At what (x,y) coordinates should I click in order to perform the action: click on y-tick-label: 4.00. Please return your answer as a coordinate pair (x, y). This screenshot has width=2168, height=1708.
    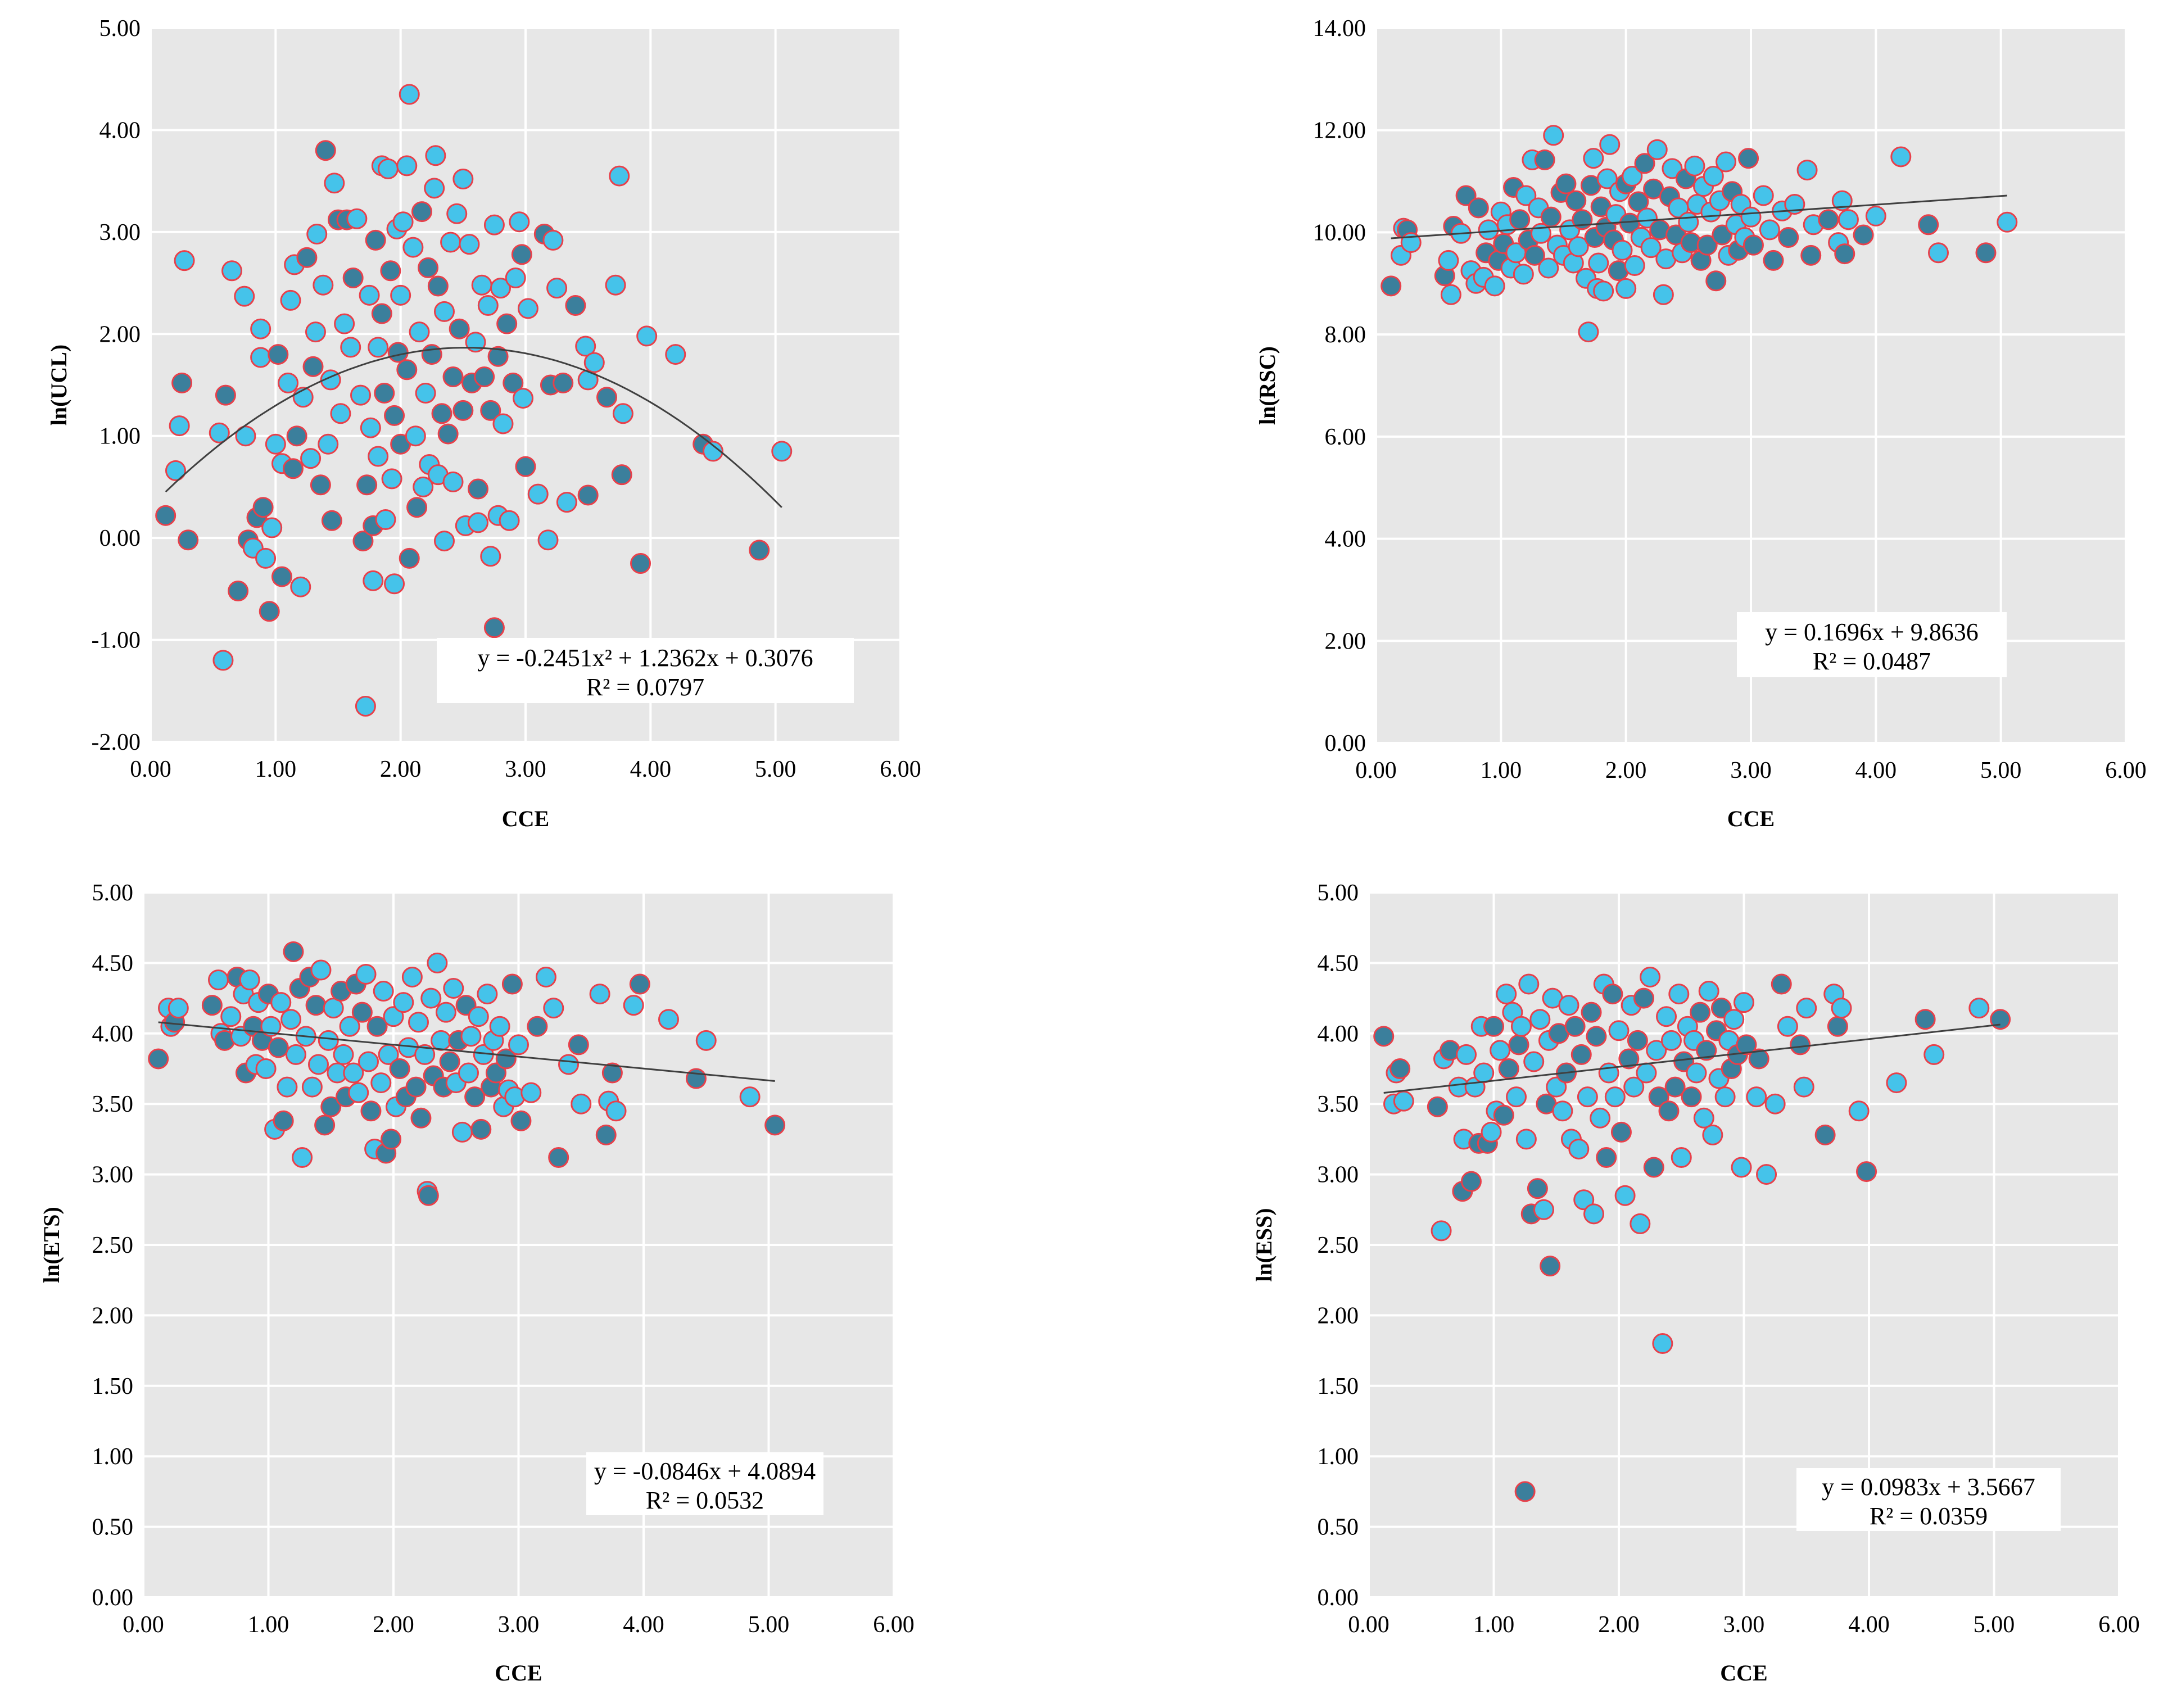
    Looking at the image, I should click on (1345, 539).